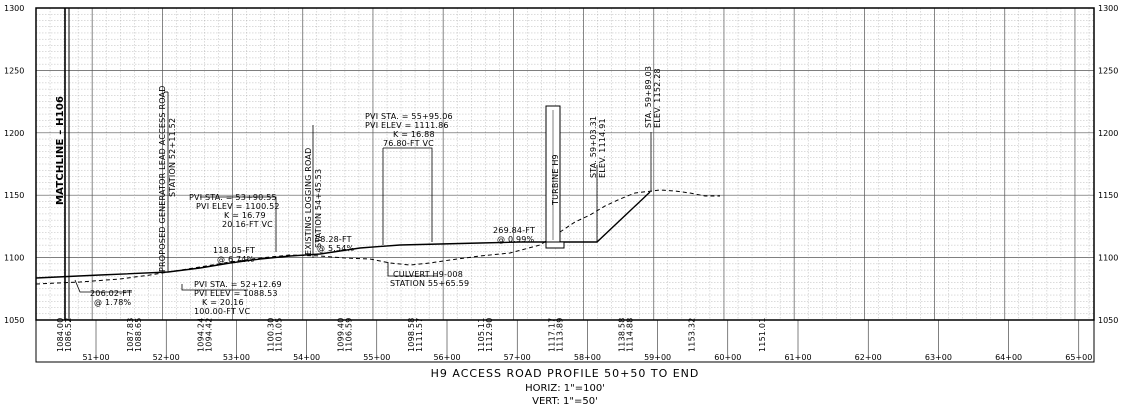 This screenshot has height=409, width=1121. I want to click on proposed-elevation-label: 1094.42, so click(208, 335).